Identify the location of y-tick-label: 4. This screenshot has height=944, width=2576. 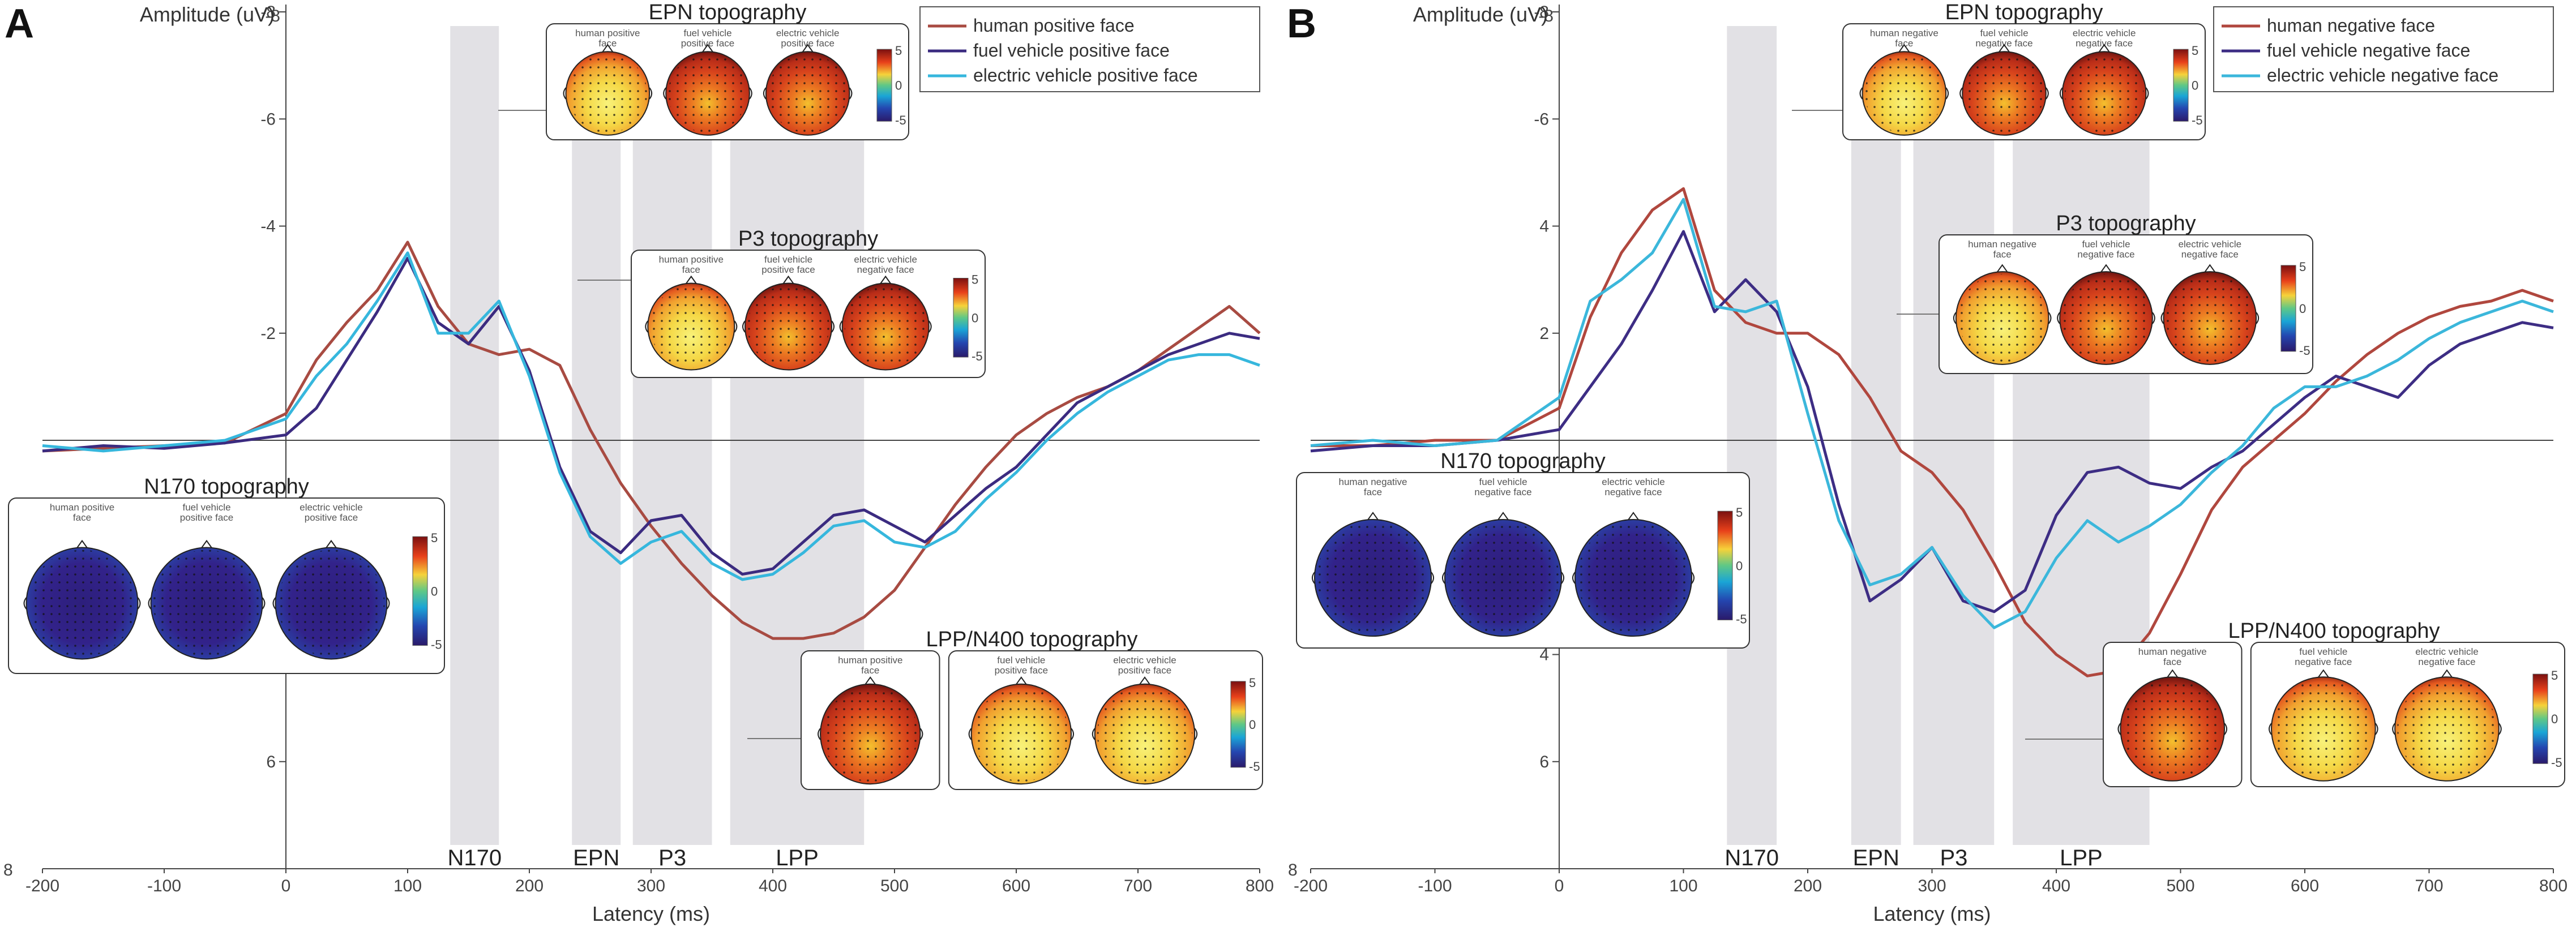
(1544, 655).